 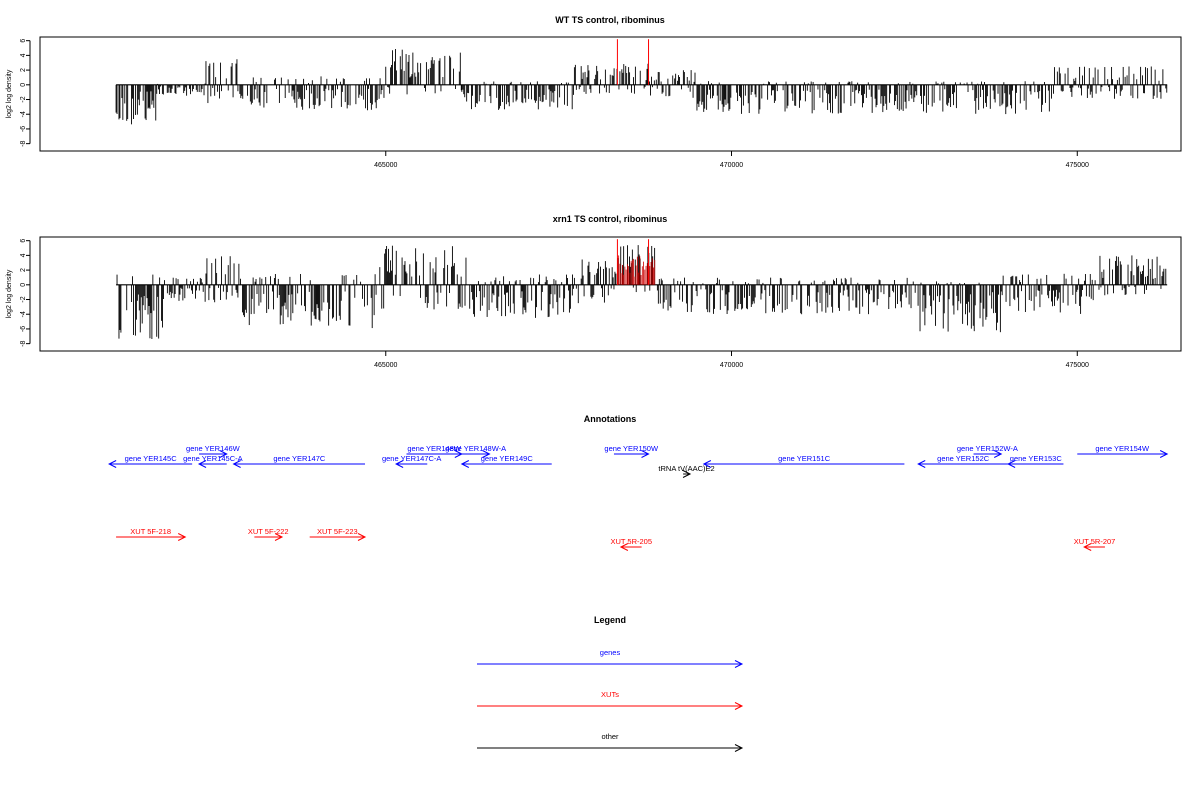 I want to click on annotation-label: XUT 5F-222, so click(x=268, y=531).